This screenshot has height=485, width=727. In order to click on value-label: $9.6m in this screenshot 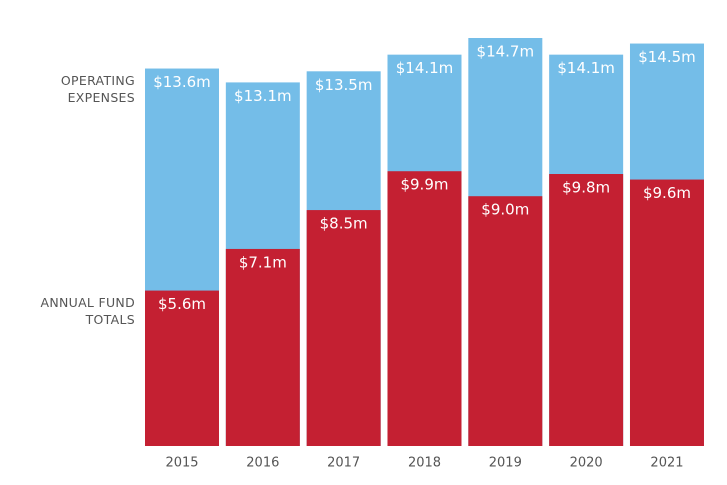, I will do `click(667, 193)`.